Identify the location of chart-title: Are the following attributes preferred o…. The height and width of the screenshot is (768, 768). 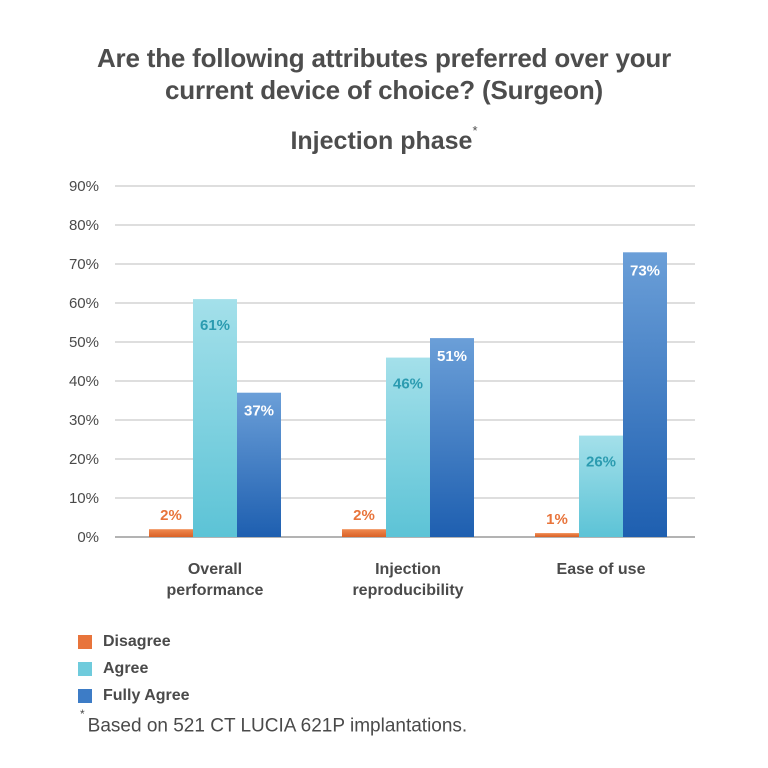
(384, 74).